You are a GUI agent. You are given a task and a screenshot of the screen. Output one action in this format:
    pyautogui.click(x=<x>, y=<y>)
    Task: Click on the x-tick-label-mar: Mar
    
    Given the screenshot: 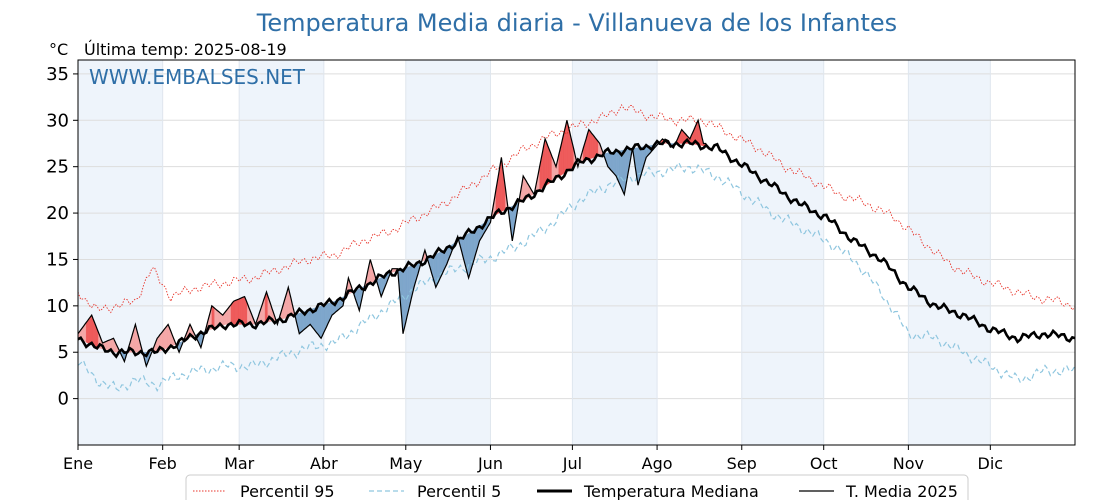 What is the action you would take?
    pyautogui.click(x=239, y=463)
    